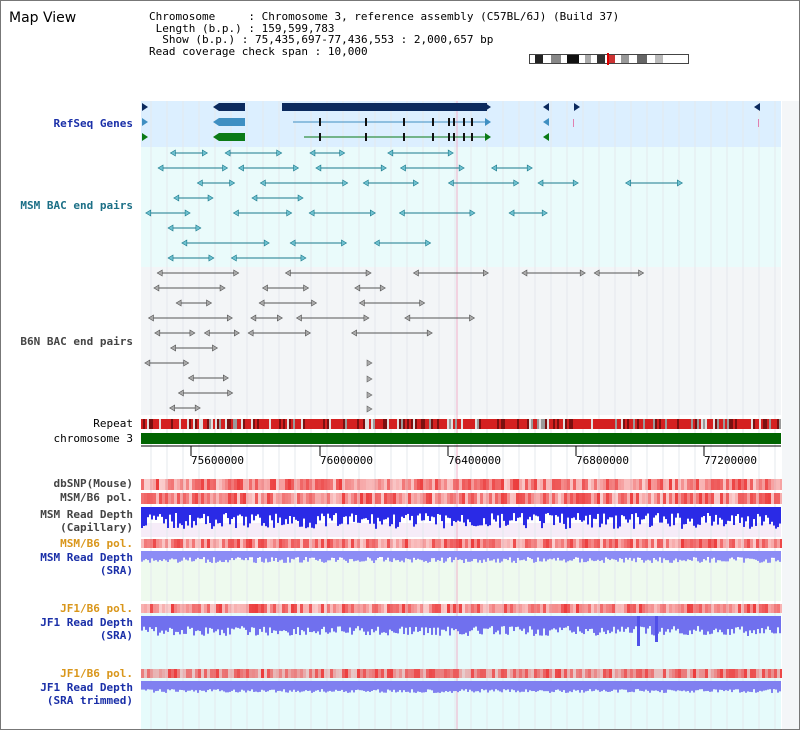 The image size is (800, 730). What do you see at coordinates (86, 622) in the screenshot?
I see `jf1-depth-sra-label: JF1 Read Depth` at bounding box center [86, 622].